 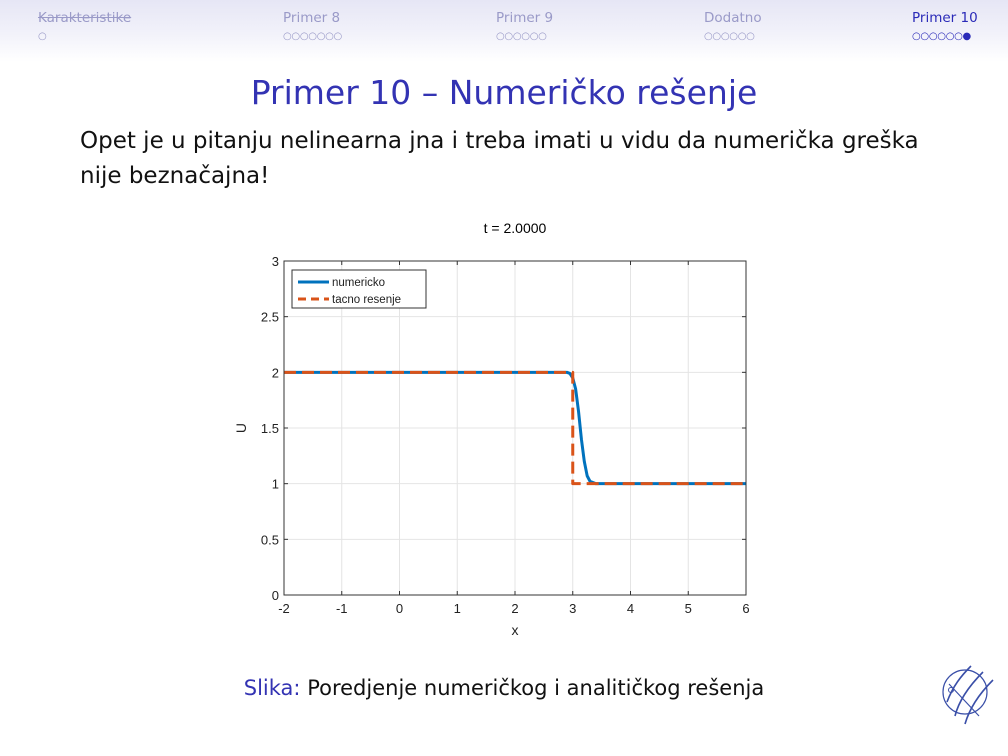 What do you see at coordinates (729, 36) in the screenshot?
I see `nav-dots-dodatno: ○○○○○○` at bounding box center [729, 36].